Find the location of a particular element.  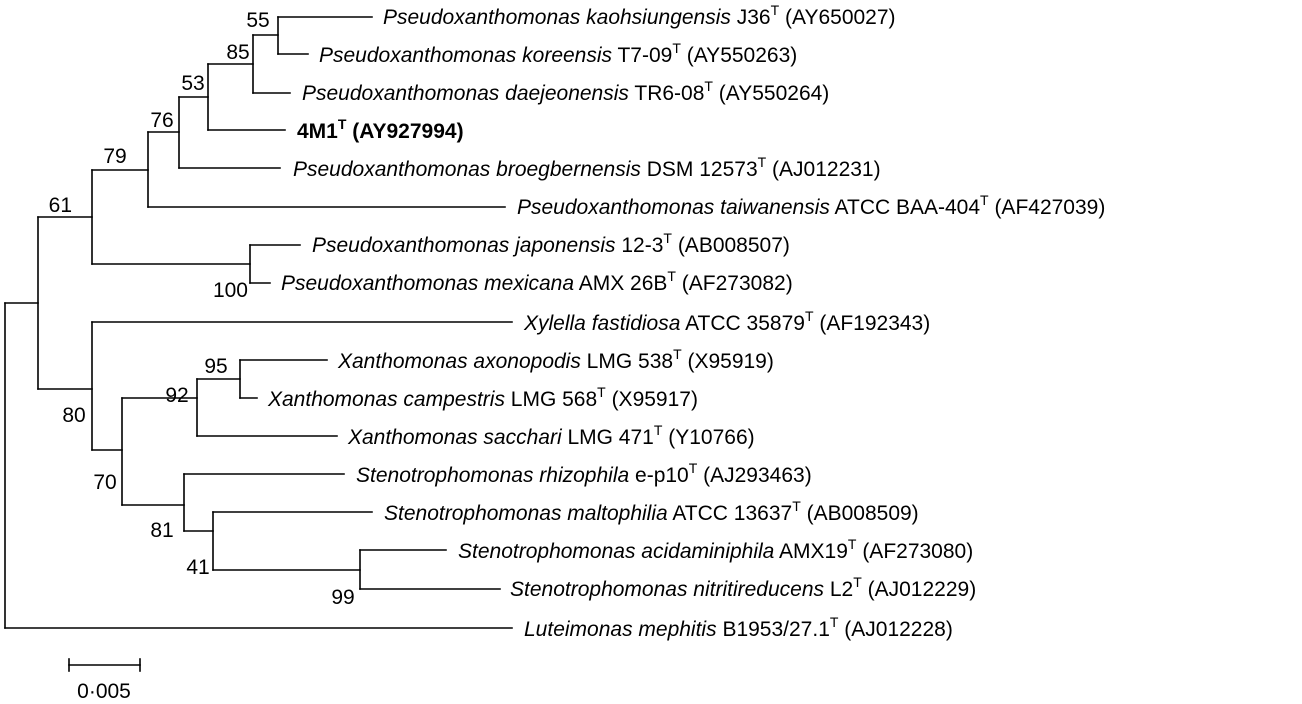

strain-name: 4M1 is located at coordinates (317, 131).